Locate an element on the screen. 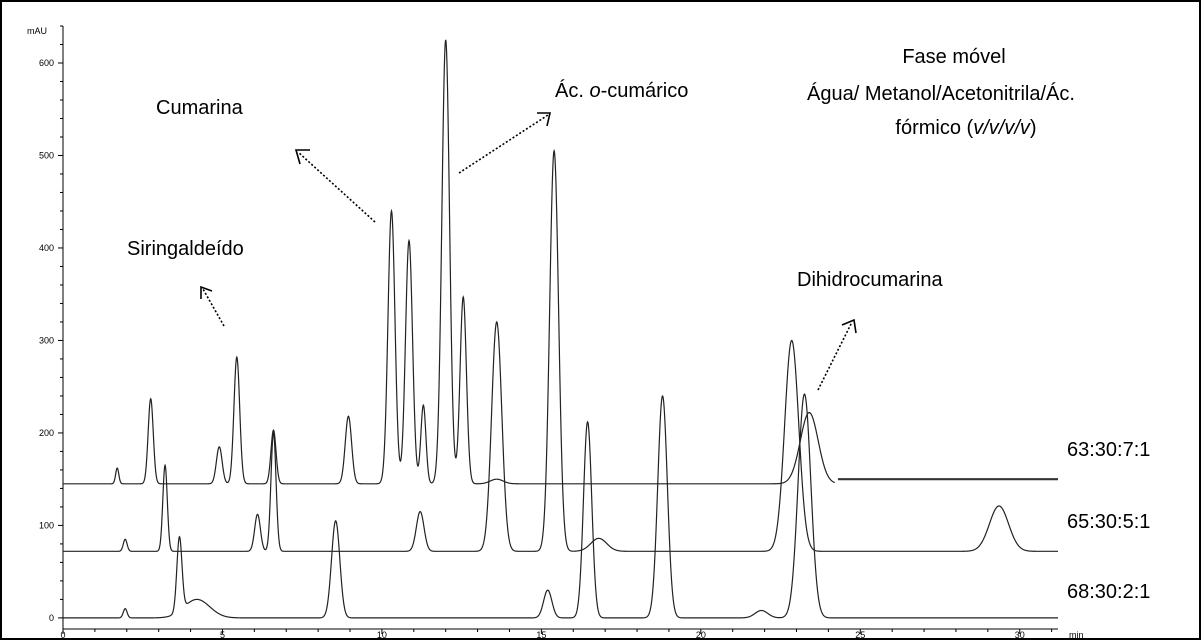 Image resolution: width=1201 pixels, height=640 pixels. annotation-dihidrocumarina: Dihidrocumarina is located at coordinates (870, 280).